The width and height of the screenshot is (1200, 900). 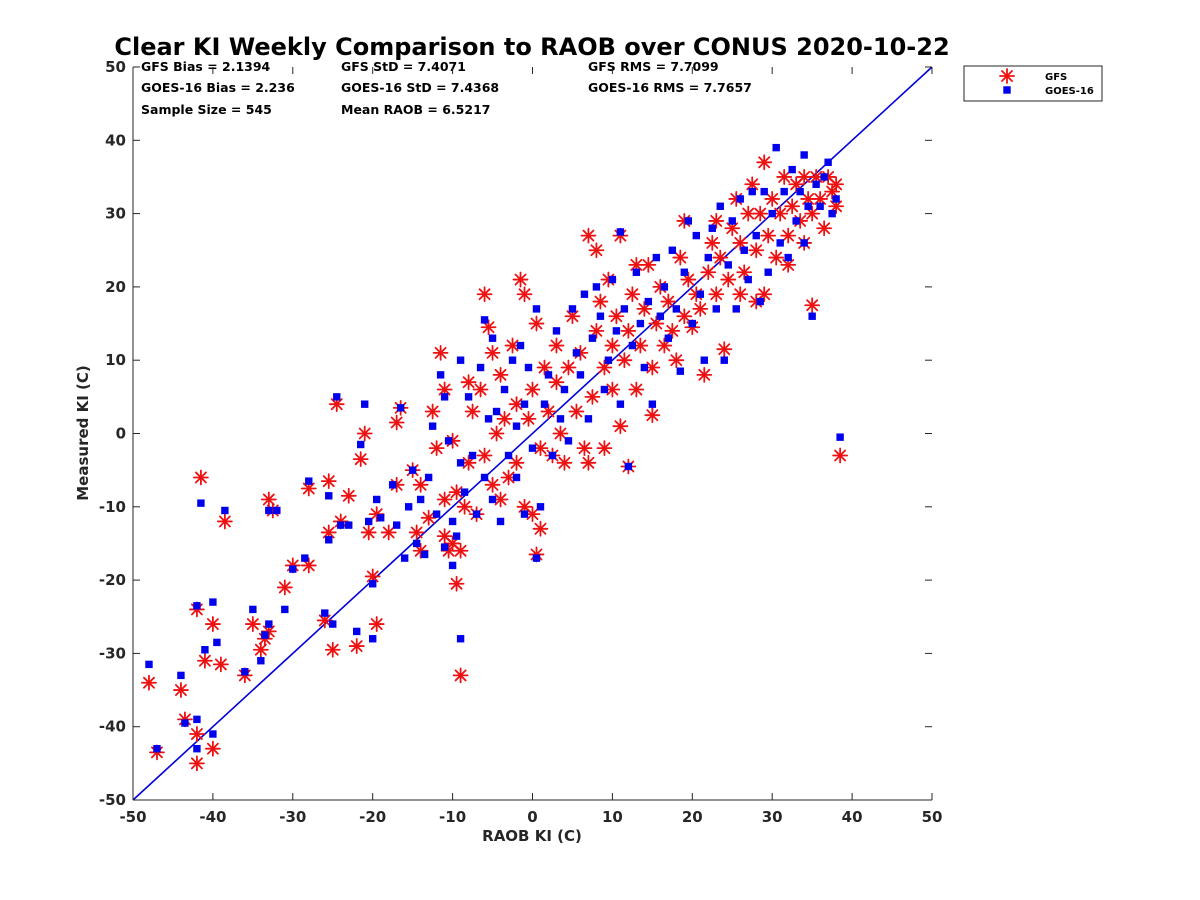 I want to click on stat-r1-c2: GOES-16 RMS = 7.7657, so click(x=670, y=87).